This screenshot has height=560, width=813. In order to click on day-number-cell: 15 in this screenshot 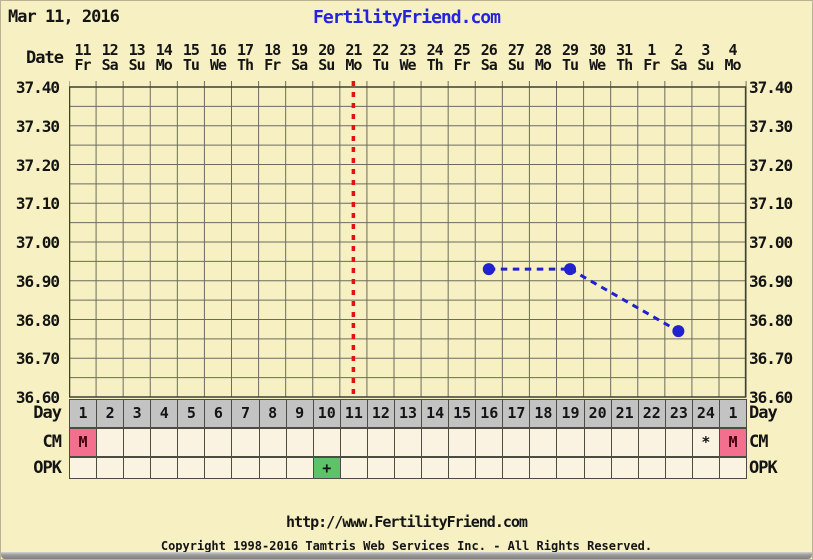, I will do `click(462, 413)`.